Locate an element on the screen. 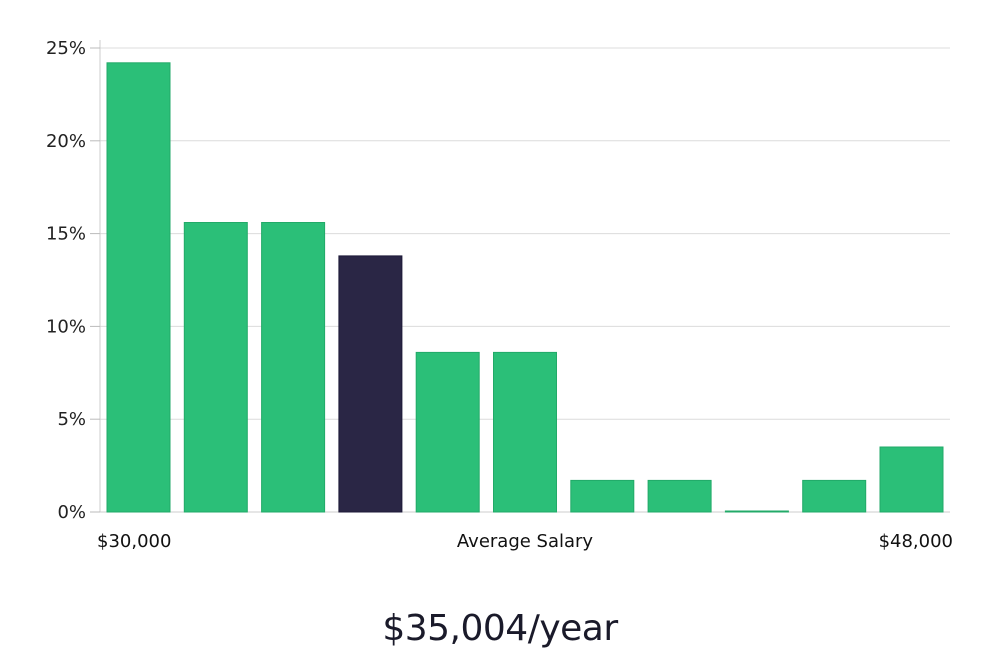 Image resolution: width=1000 pixels, height=660 pixels. y-tick-label: 20% is located at coordinates (66, 141).